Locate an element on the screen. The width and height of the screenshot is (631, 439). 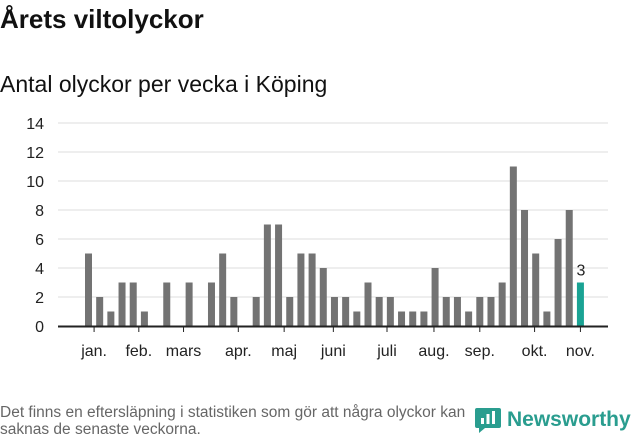
y-tick-label: 12 is located at coordinates (35, 153).